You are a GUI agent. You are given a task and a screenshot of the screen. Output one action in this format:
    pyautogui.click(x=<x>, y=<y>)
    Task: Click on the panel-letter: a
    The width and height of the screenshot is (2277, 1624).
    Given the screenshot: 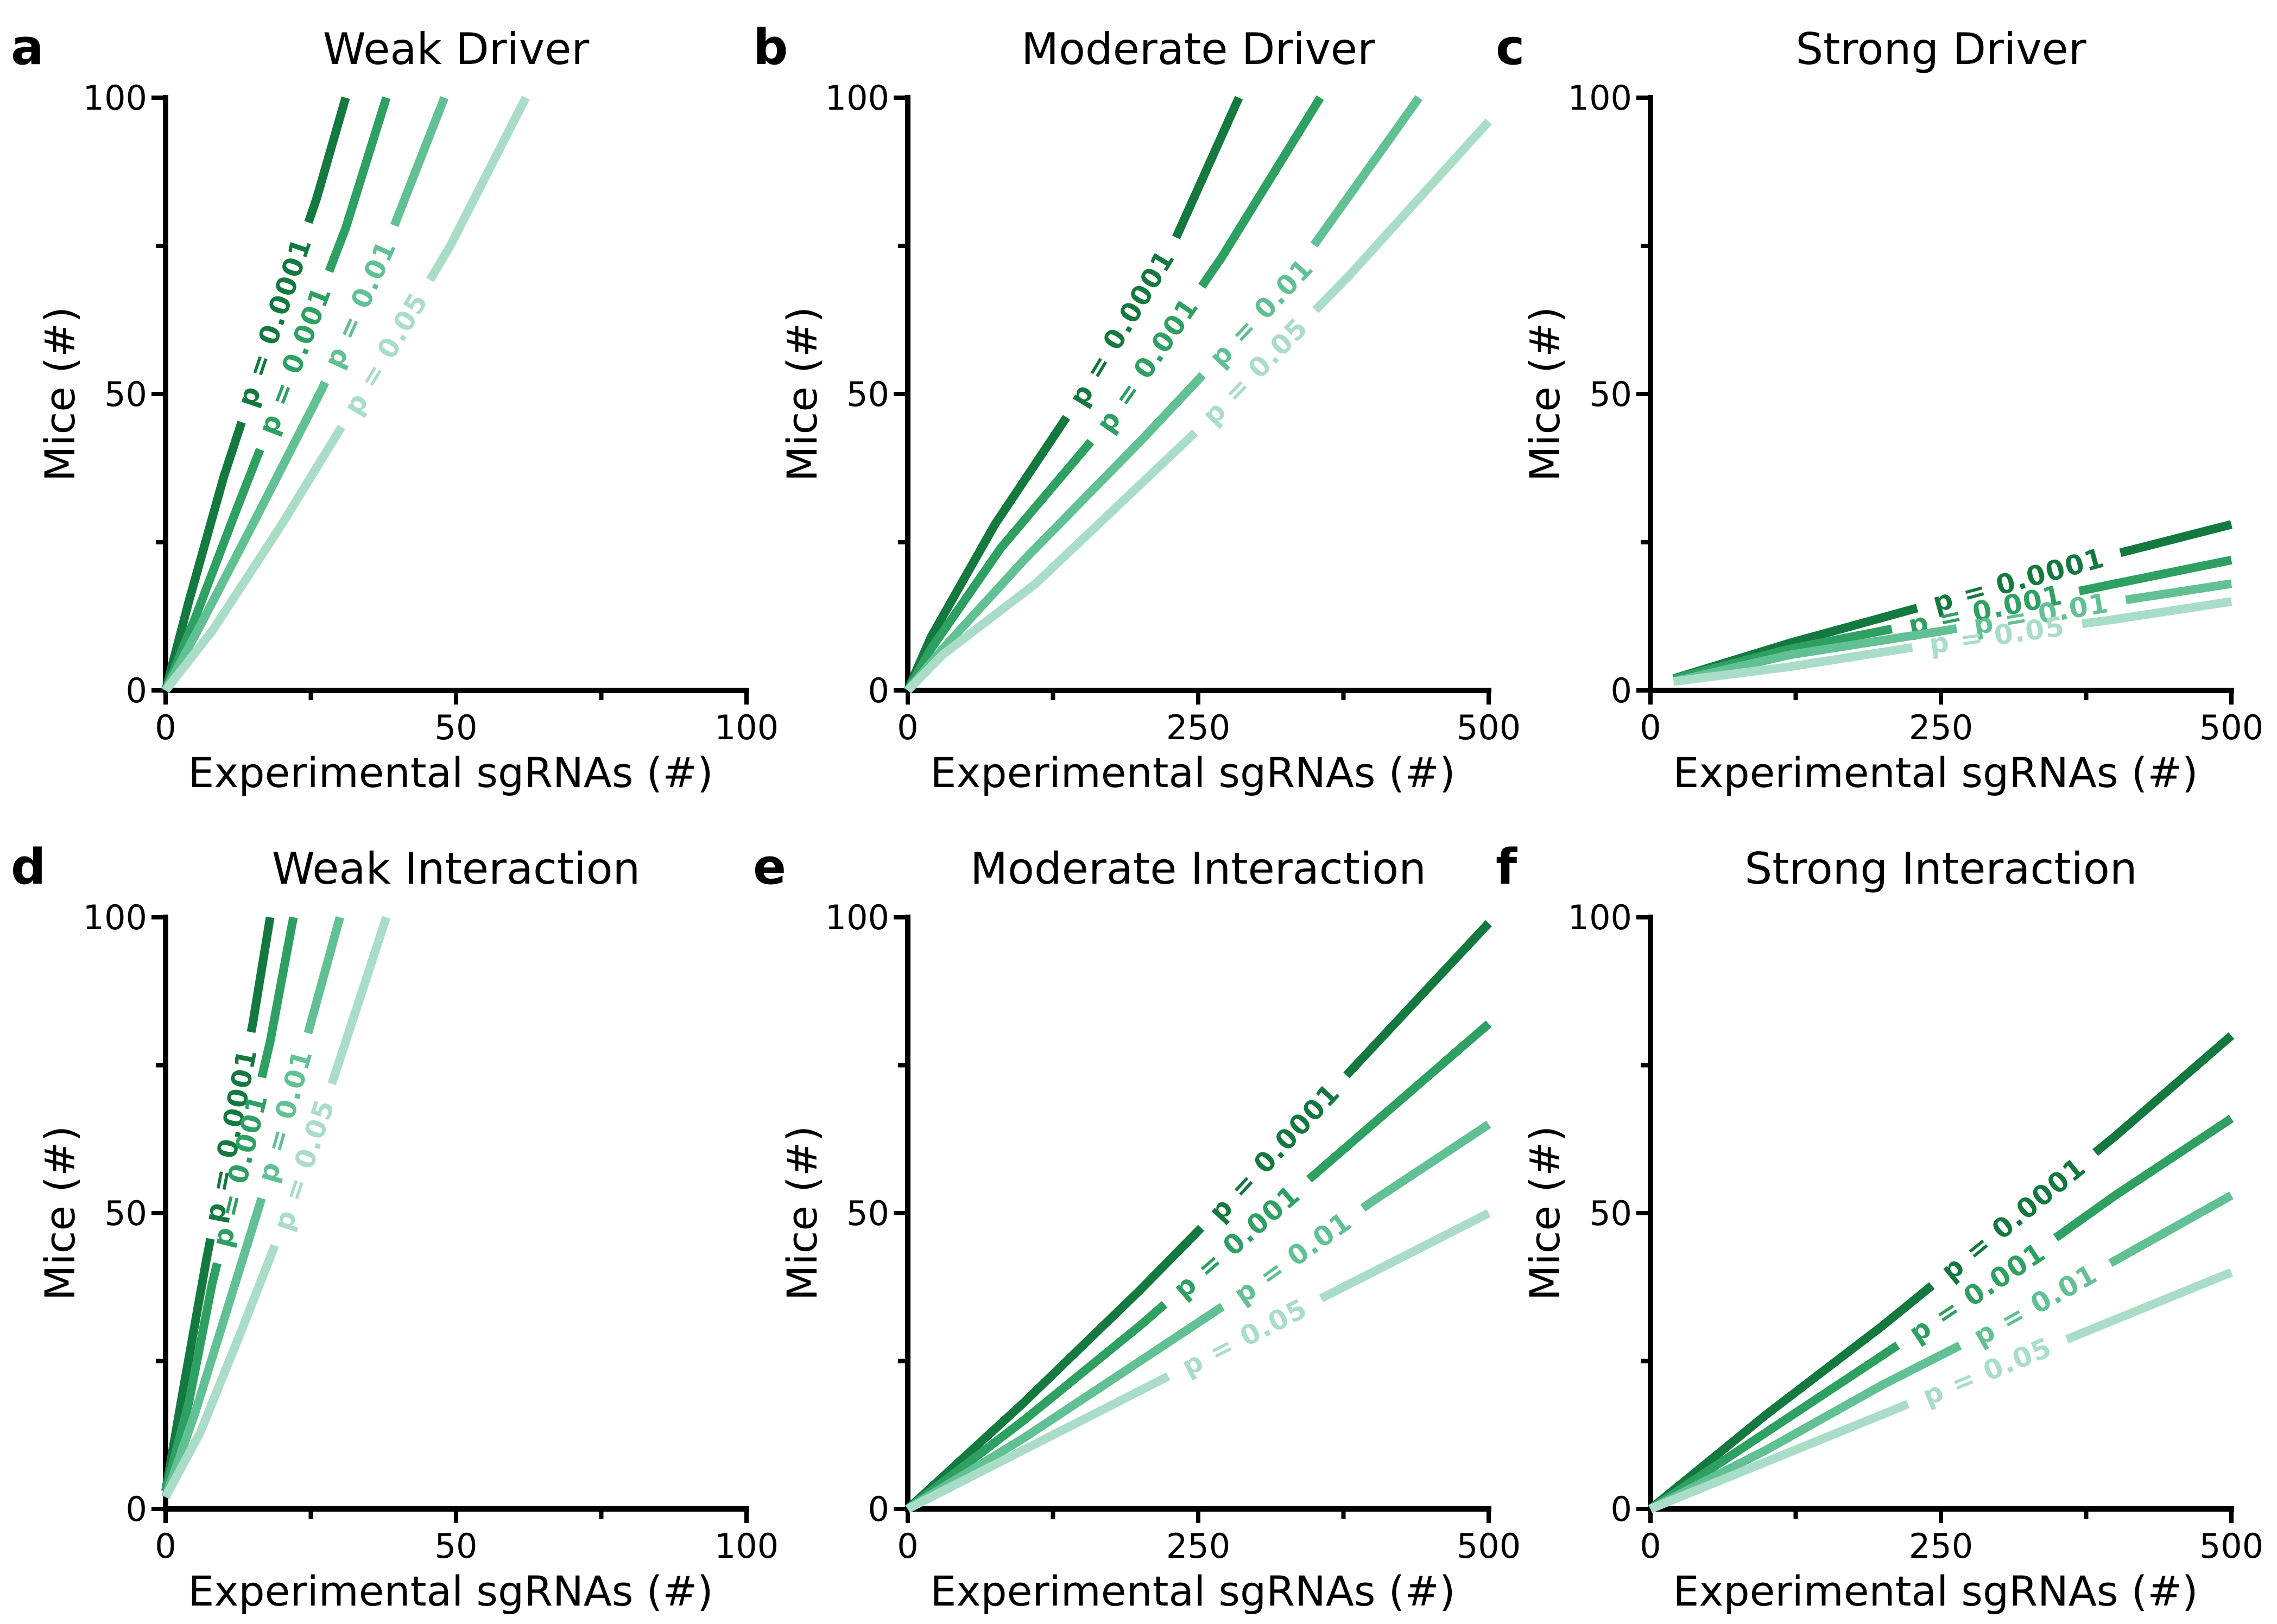 What is the action you would take?
    pyautogui.click(x=27, y=47)
    